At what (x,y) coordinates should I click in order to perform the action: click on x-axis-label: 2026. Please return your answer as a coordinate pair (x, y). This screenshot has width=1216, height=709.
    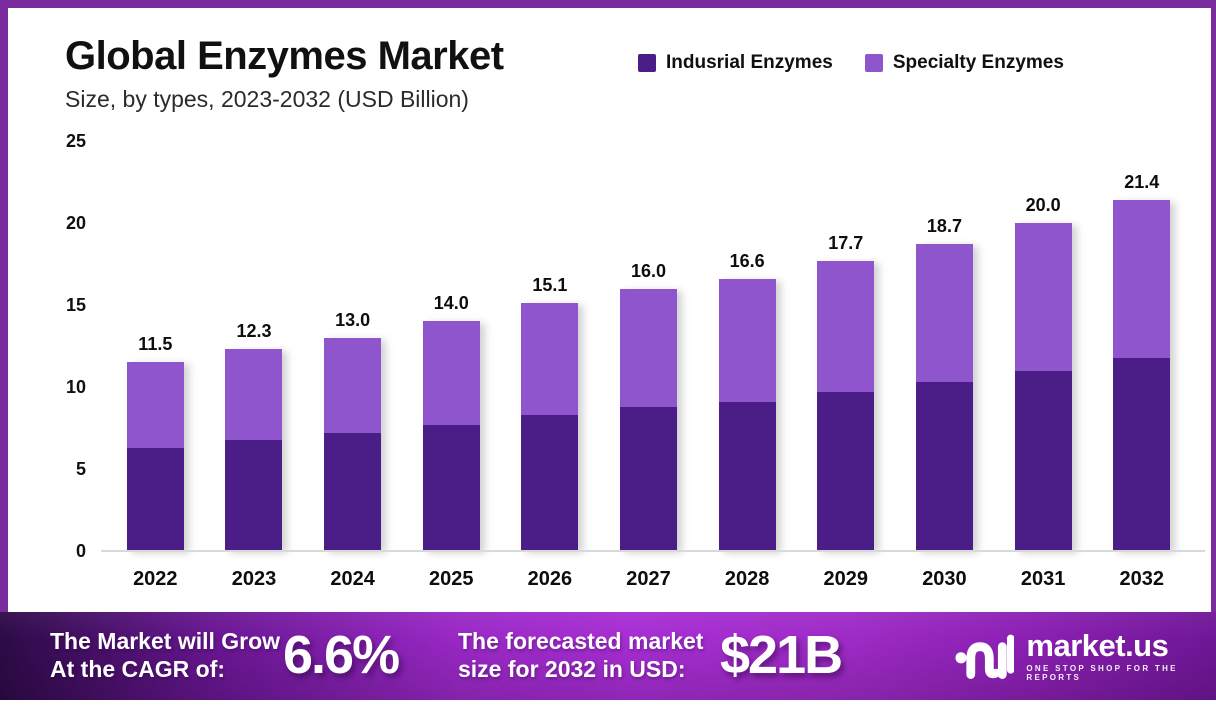
    Looking at the image, I should click on (550, 579).